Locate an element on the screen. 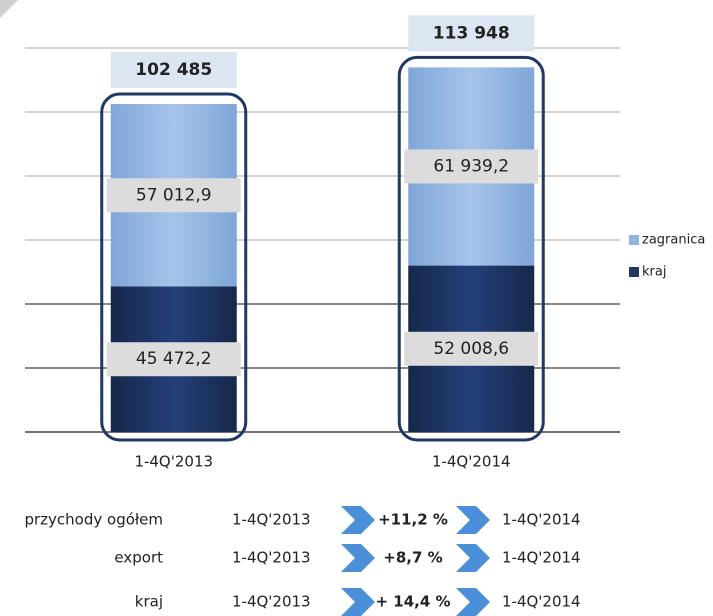 The width and height of the screenshot is (713, 616). total-label: 113 948 is located at coordinates (471, 33).